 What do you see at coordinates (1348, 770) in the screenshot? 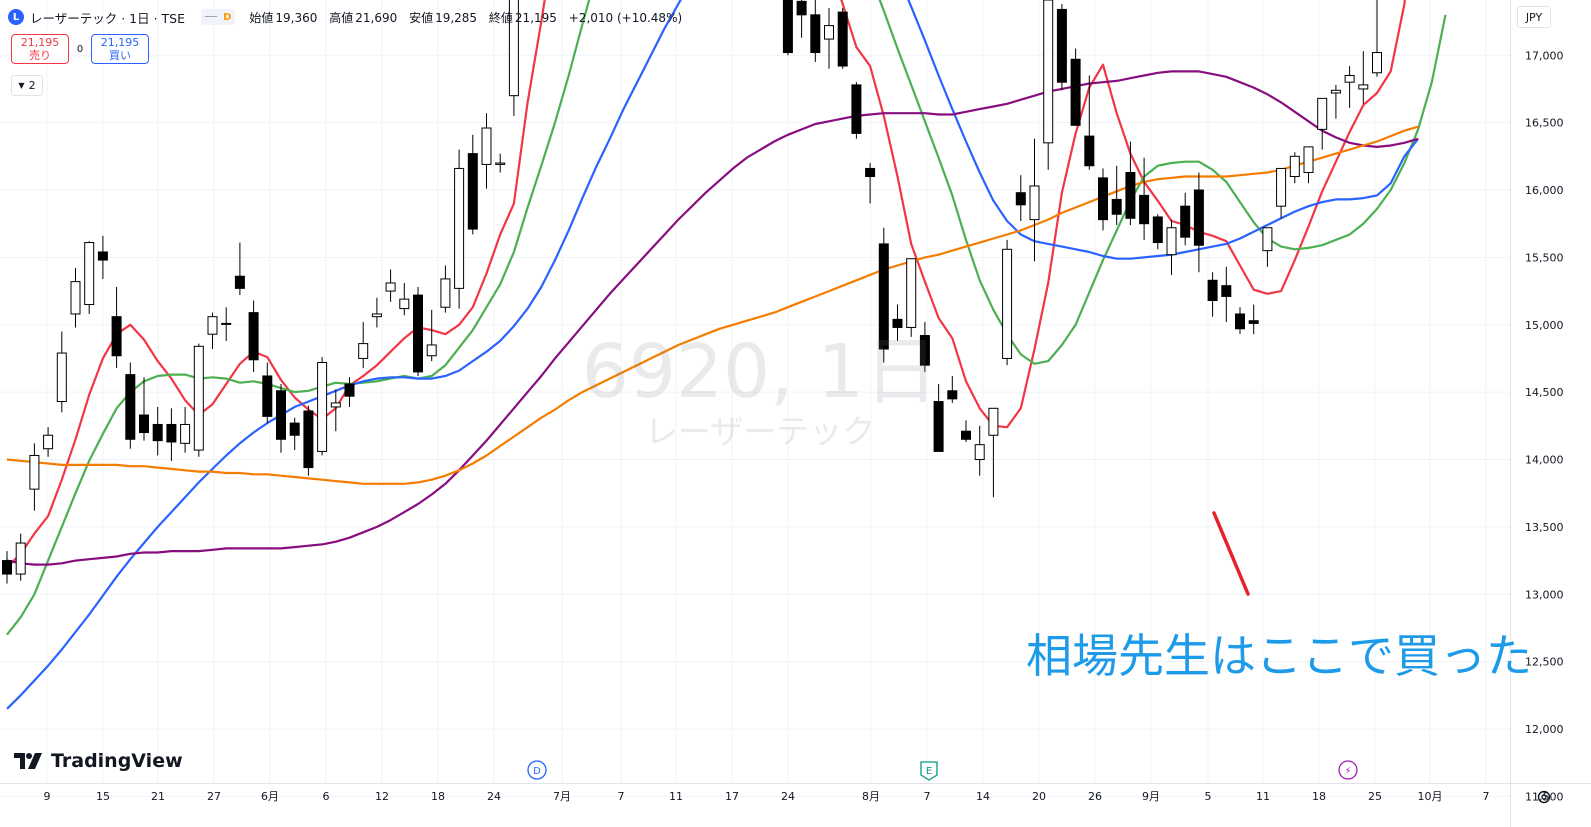
I see `event-marker: ⚡` at bounding box center [1348, 770].